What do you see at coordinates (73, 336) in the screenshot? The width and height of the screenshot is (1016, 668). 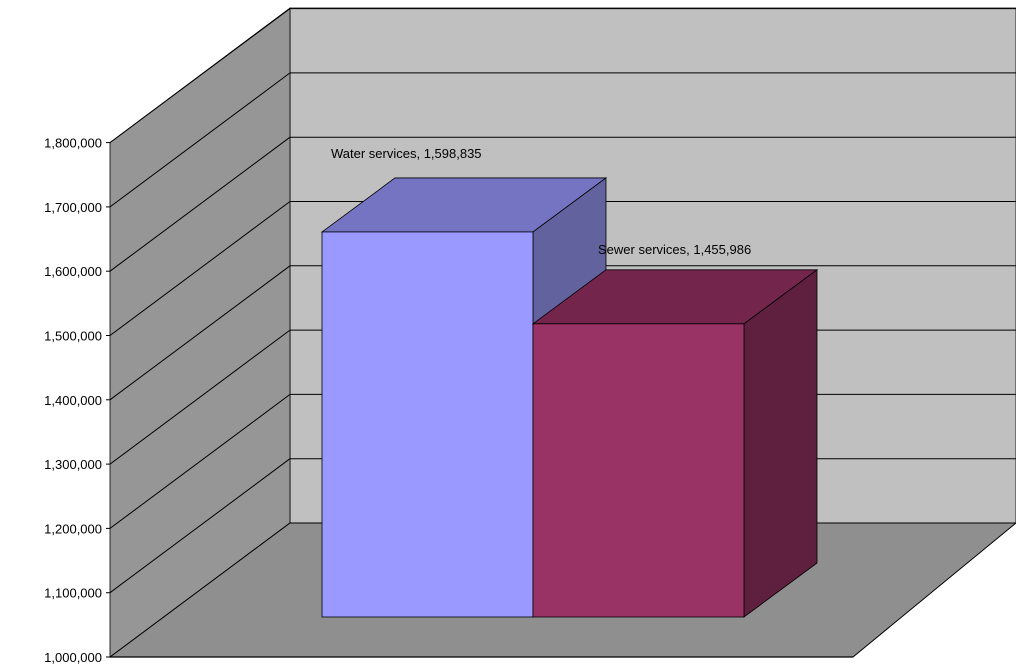 I see `y-tick-label: 1,500,000` at bounding box center [73, 336].